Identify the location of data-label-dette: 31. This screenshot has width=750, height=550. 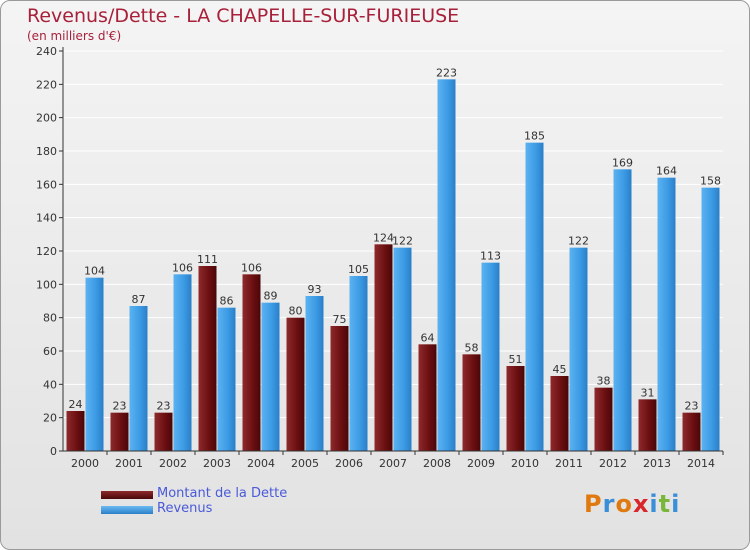
(648, 392).